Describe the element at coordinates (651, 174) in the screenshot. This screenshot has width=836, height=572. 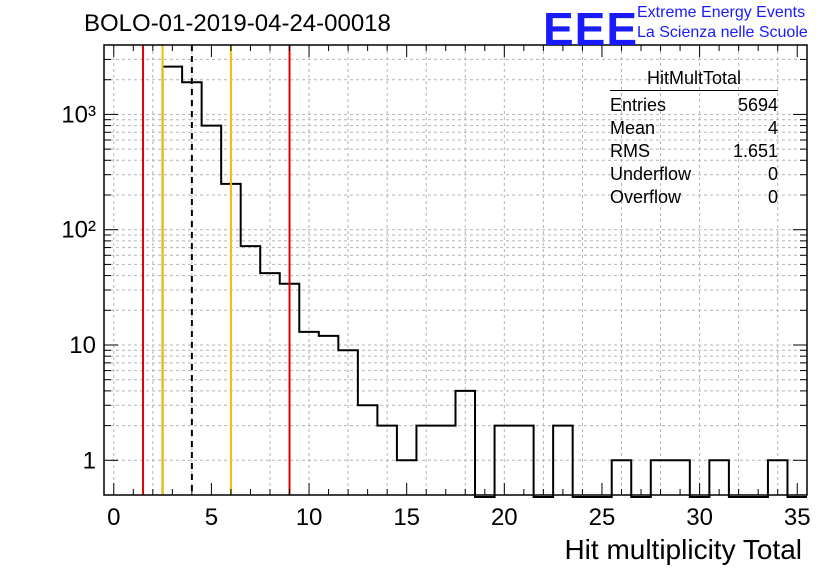
I see `stats-label: Underflow` at that location.